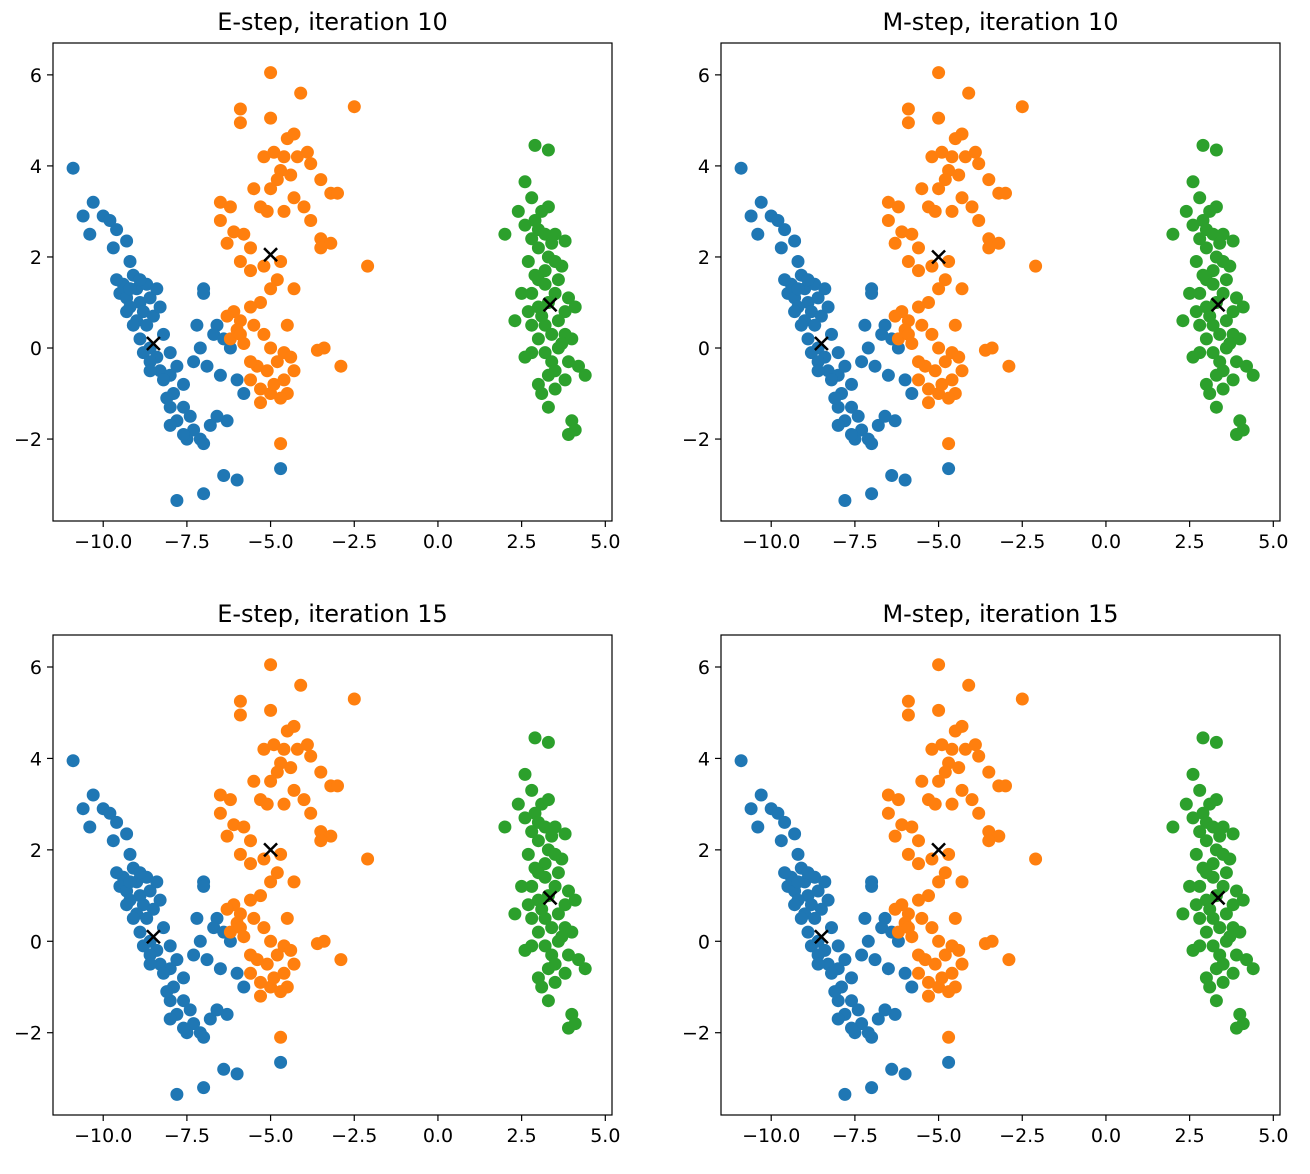  I want to click on x-tick-label: −10.0, so click(103, 1136).